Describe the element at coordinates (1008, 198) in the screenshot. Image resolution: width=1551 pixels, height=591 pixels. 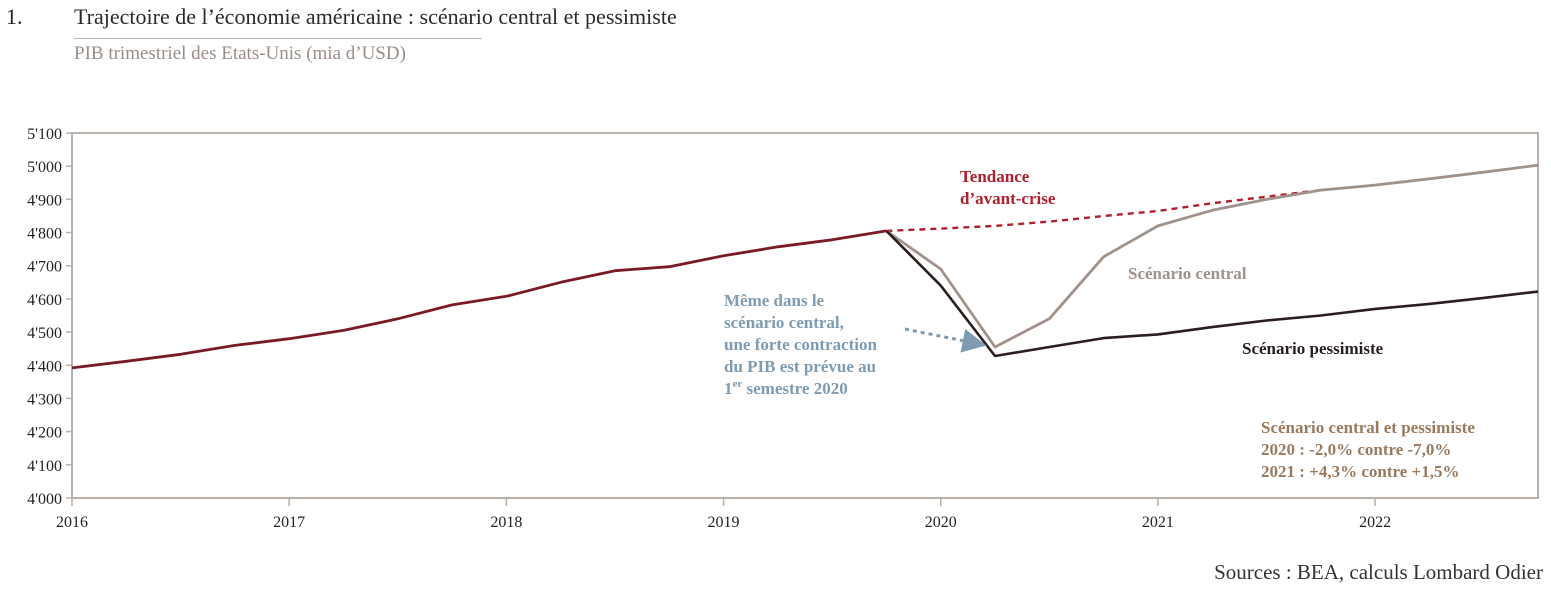
I see `trend-label-line2: d’avant-crise` at that location.